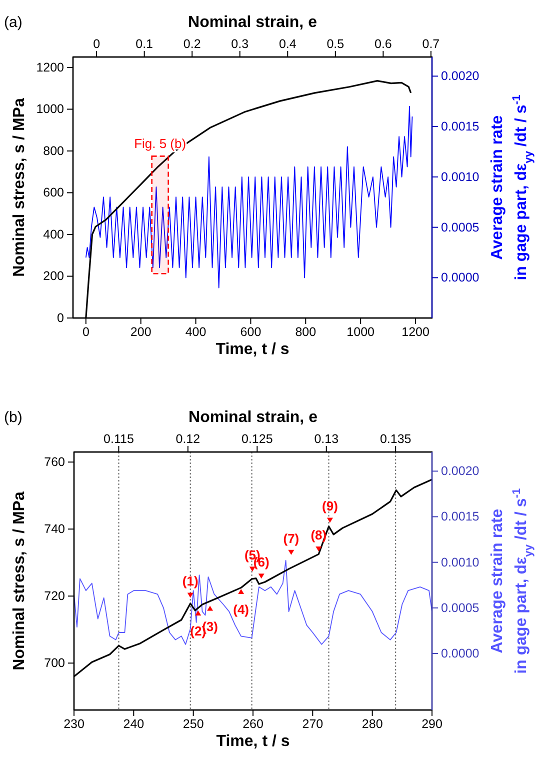  What do you see at coordinates (55, 529) in the screenshot?
I see `y-tick-label: 740` at bounding box center [55, 529].